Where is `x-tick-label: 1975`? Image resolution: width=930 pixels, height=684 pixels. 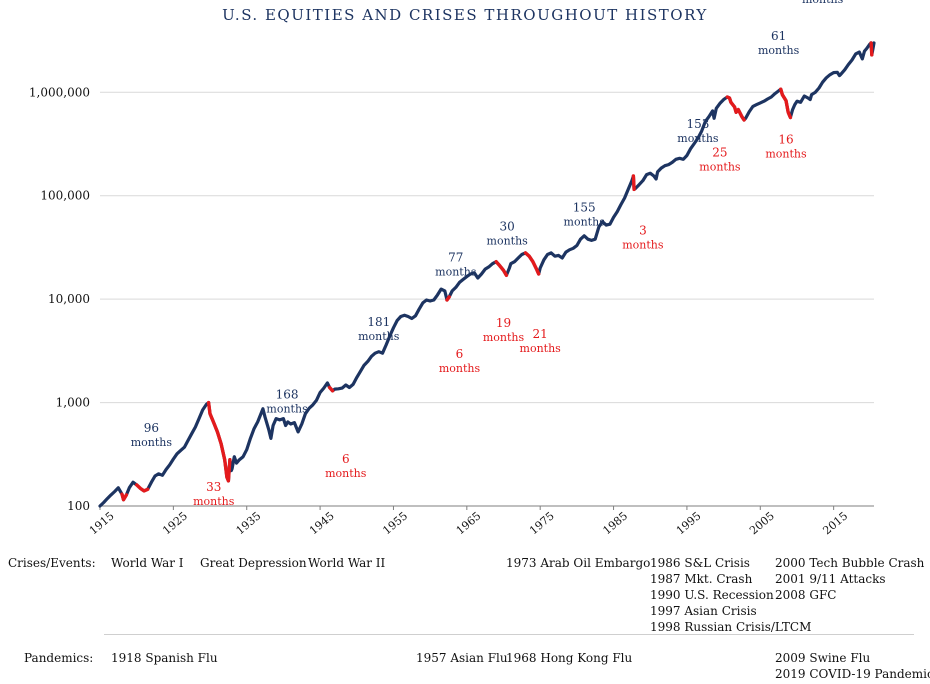
x-tick-label: 1975 is located at coordinates (542, 523).